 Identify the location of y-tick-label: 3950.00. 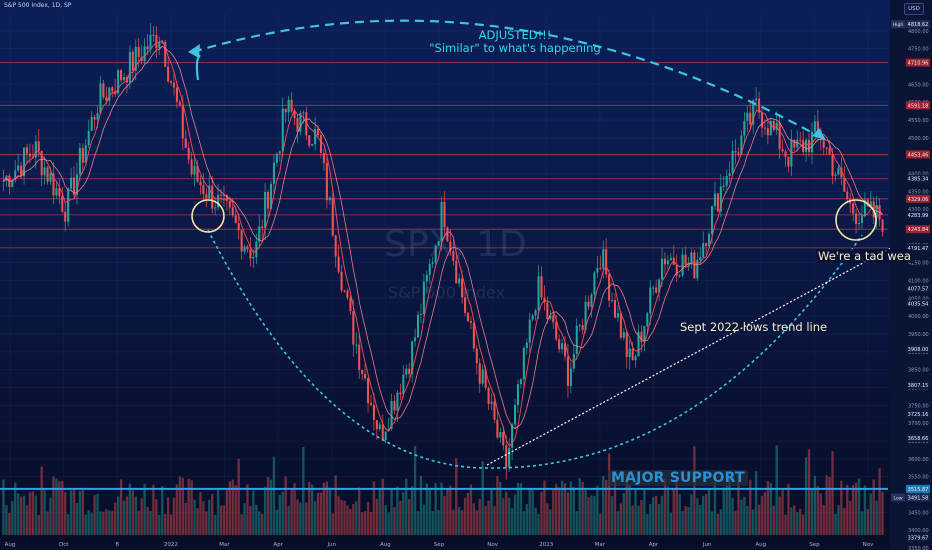
(918, 335).